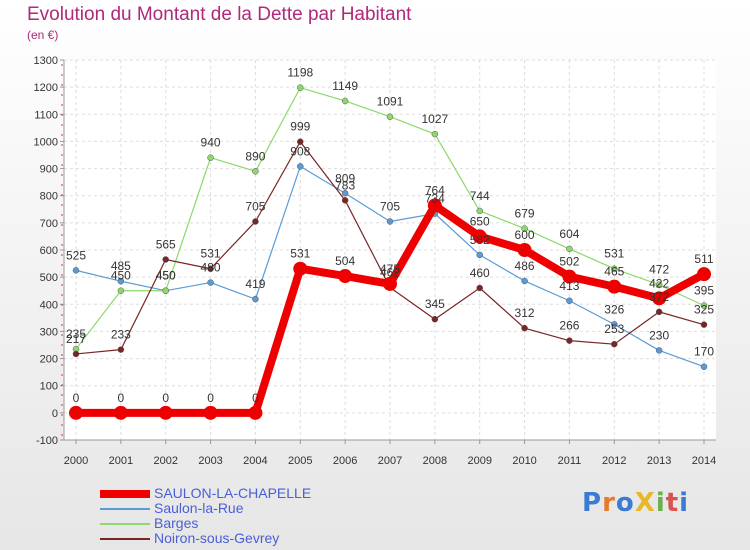 The height and width of the screenshot is (550, 750). Describe the element at coordinates (703, 259) in the screenshot. I see `data-label: 511` at that location.